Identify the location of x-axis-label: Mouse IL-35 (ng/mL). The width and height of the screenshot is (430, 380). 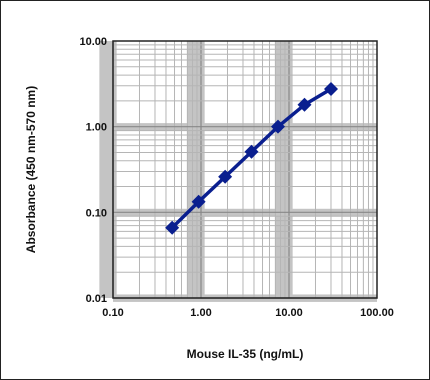
(245, 354).